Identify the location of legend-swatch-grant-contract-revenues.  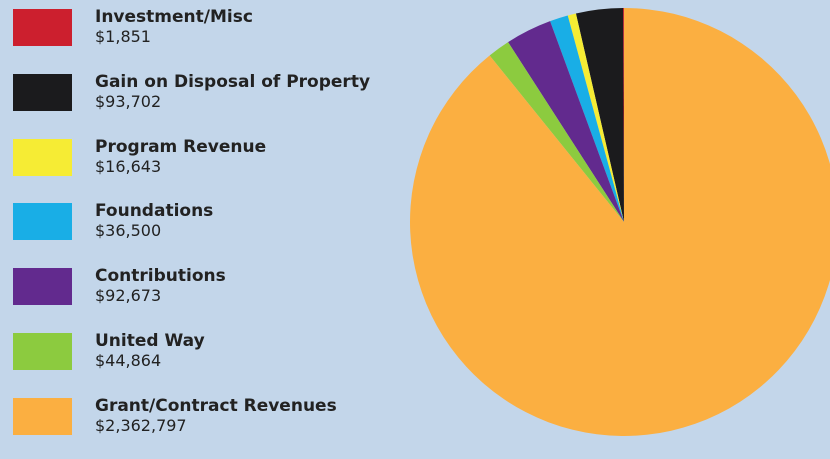
(42, 416).